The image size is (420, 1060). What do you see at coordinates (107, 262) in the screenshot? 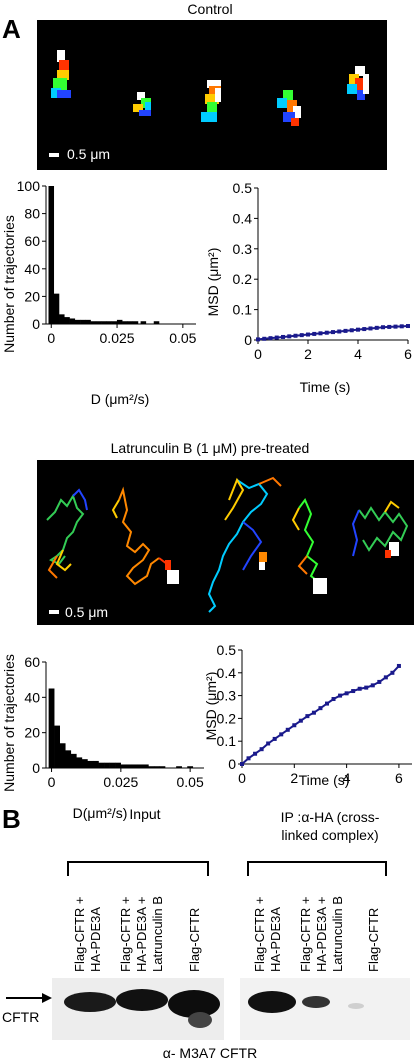
I see `plot-area: 0 20 40 60 80 100 0 0.025 0.05` at bounding box center [107, 262].